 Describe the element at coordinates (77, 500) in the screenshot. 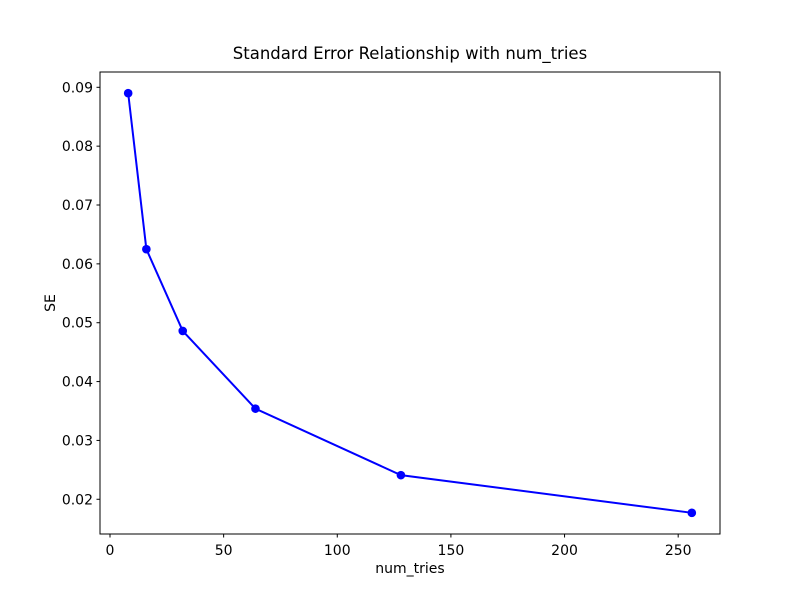

I see `y-tick-label: 0.02` at that location.